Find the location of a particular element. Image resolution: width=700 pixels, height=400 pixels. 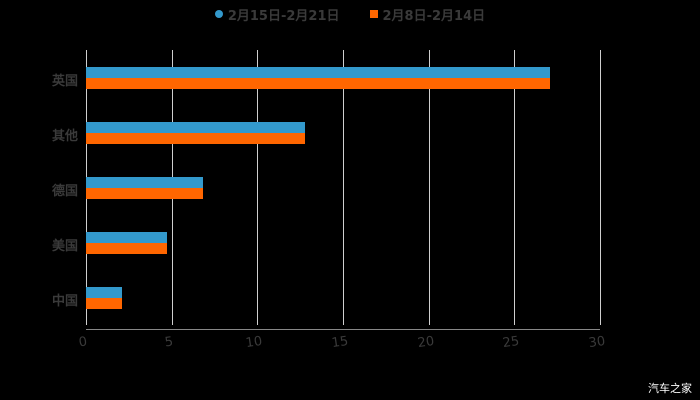

x-tick-label: 20 is located at coordinates (425, 342).